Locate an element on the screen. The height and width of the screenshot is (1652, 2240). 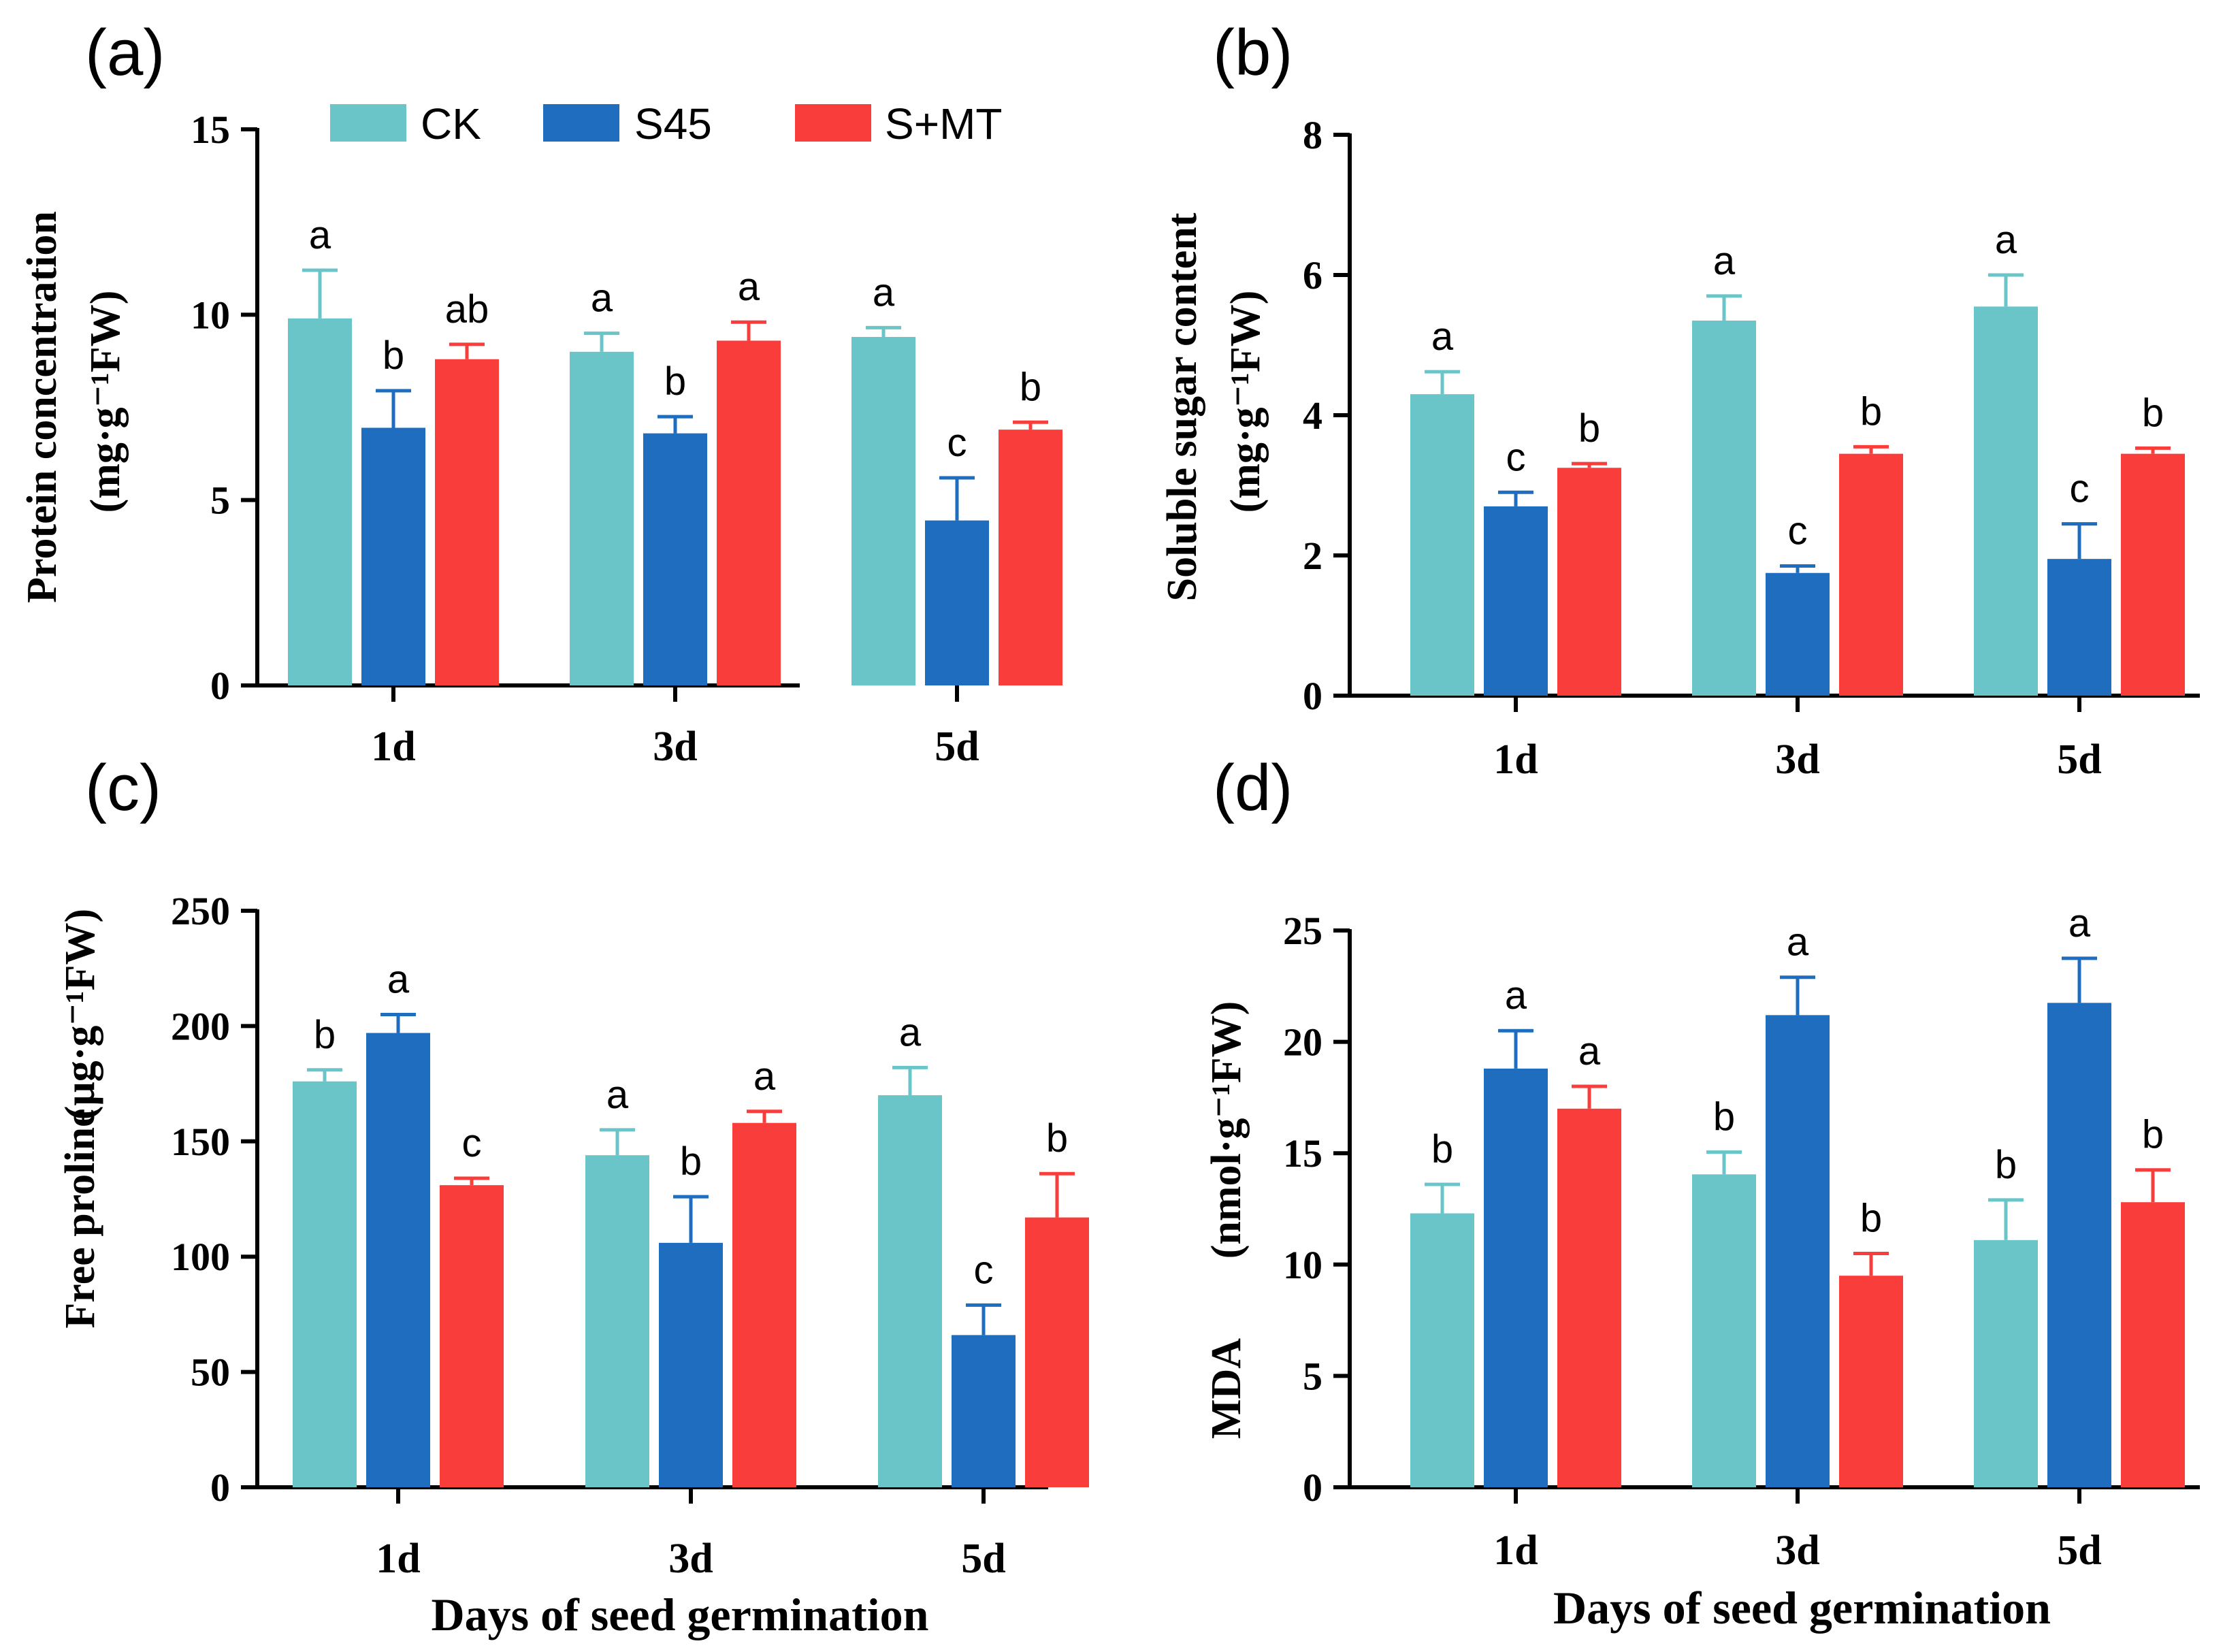
y-tick-label: 4 is located at coordinates (1312, 415).